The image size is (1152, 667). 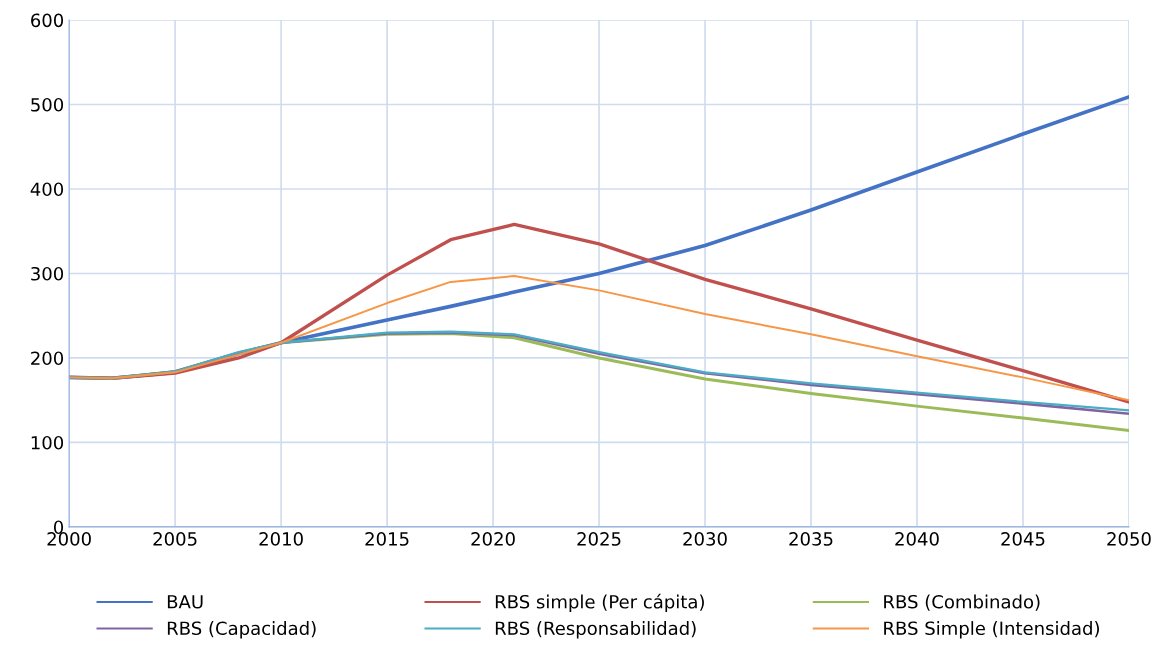 What do you see at coordinates (241, 630) in the screenshot?
I see `legend-label: RBS (Capacidad)` at bounding box center [241, 630].